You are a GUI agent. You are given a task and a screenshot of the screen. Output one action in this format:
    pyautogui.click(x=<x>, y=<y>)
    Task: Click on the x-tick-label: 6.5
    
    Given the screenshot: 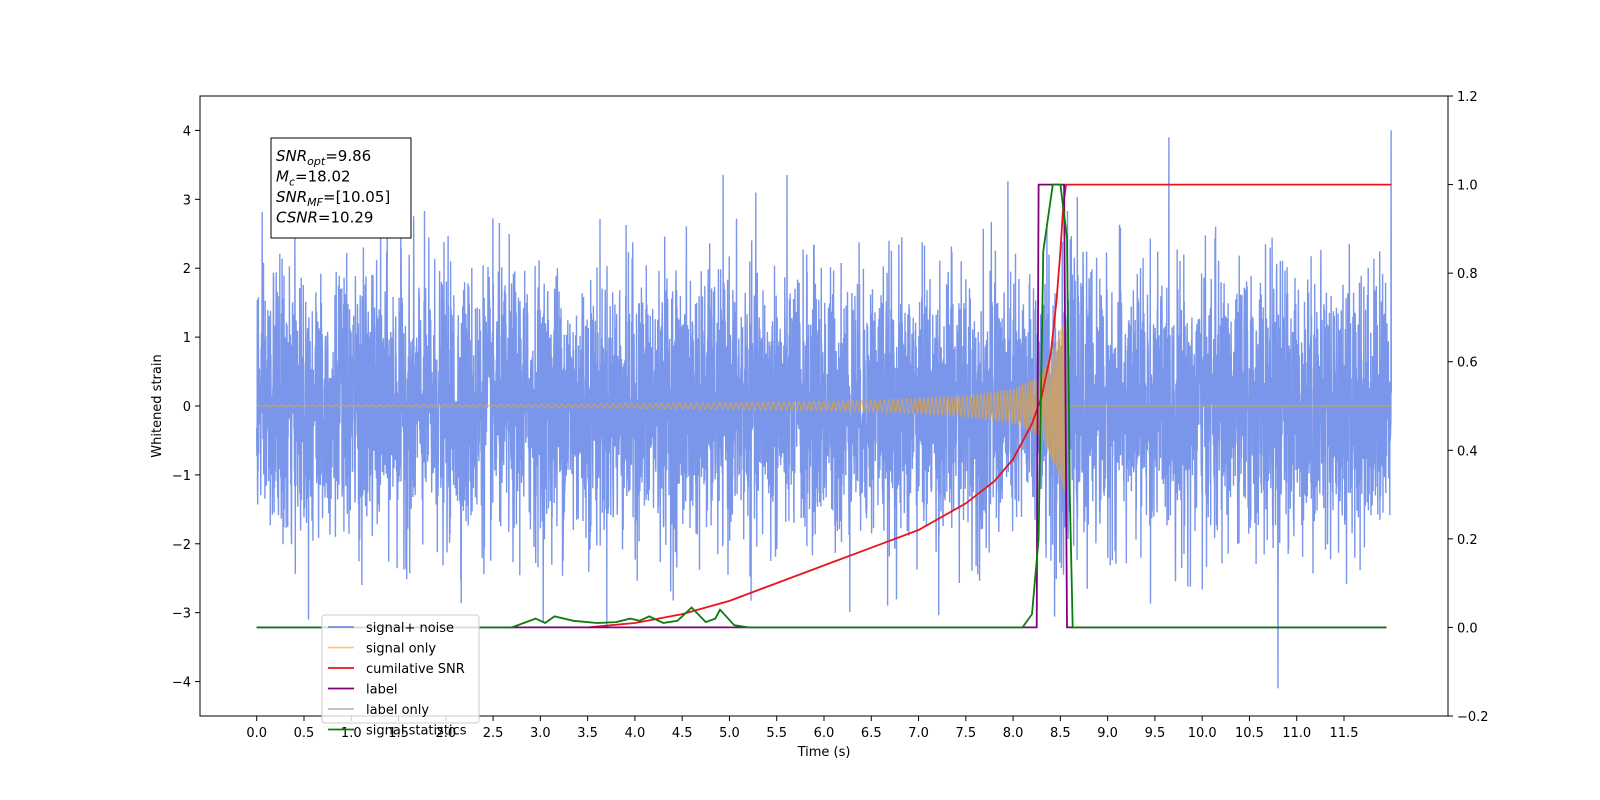 What is the action you would take?
    pyautogui.click(x=871, y=733)
    